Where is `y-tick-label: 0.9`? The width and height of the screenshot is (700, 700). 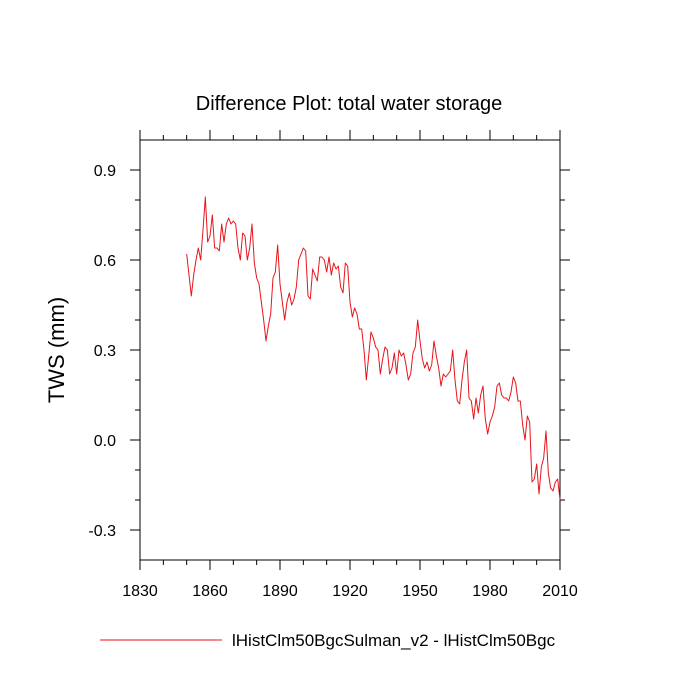
y-tick-label: 0.9 is located at coordinates (105, 171).